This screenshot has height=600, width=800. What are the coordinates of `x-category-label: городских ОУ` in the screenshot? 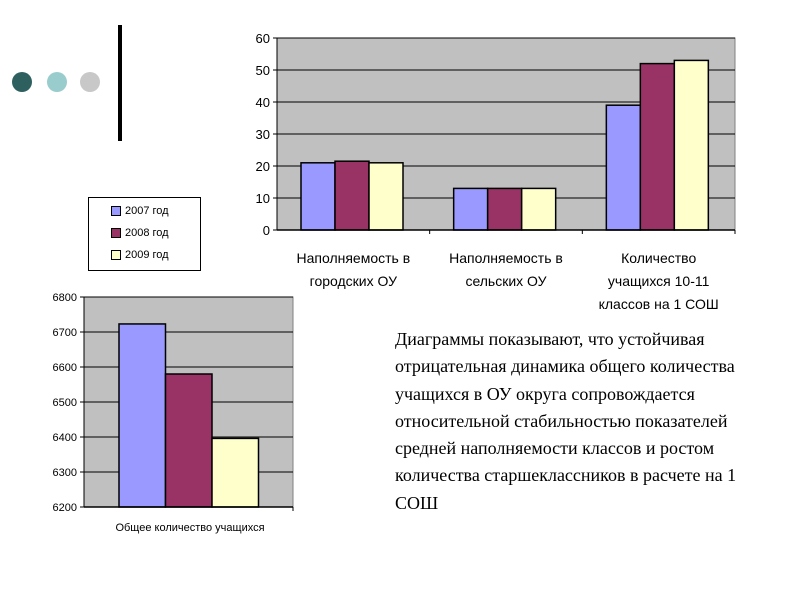 It's located at (353, 281).